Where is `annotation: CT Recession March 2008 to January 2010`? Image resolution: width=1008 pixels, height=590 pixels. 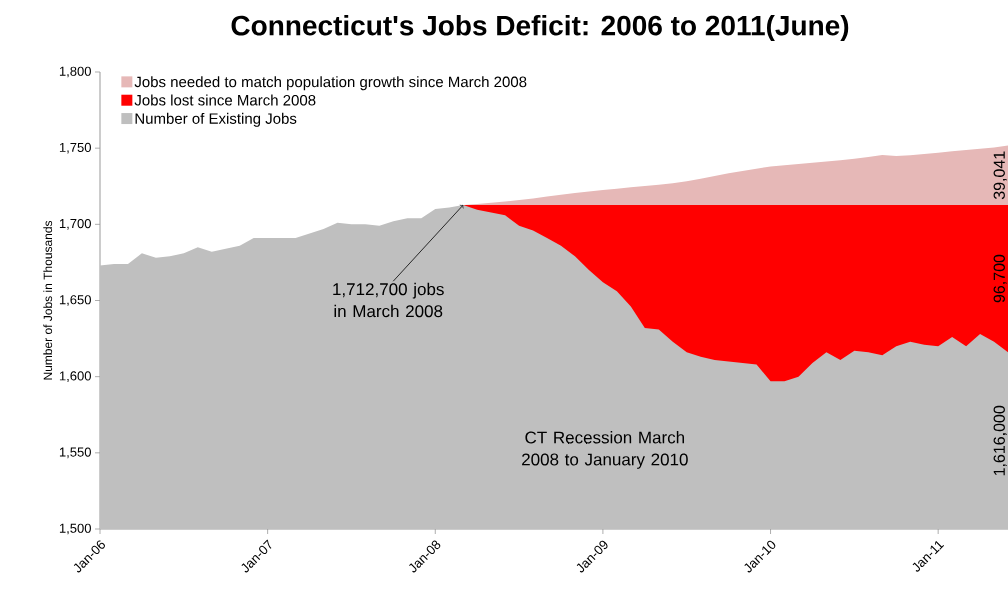 annotation: CT Recession March 2008 to January 2010 is located at coordinates (605, 450).